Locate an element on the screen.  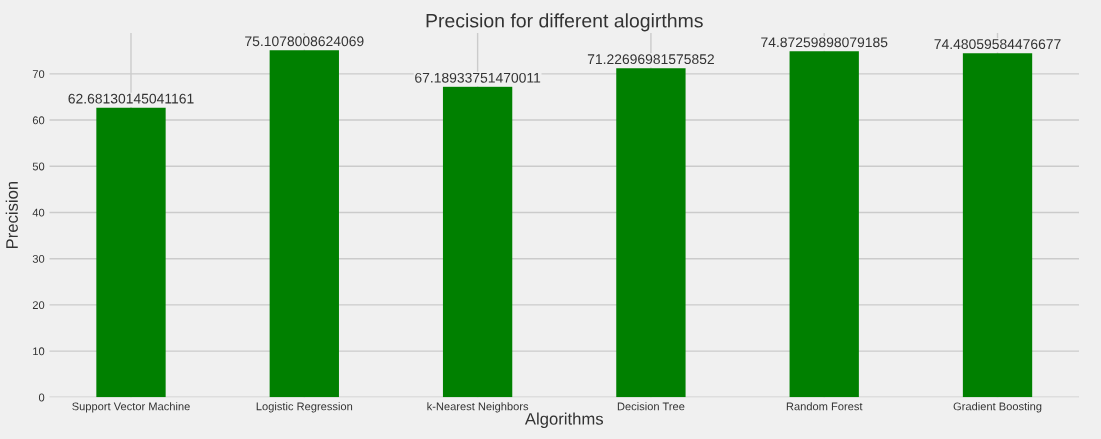
y-axis-title: Precision is located at coordinates (11, 215).